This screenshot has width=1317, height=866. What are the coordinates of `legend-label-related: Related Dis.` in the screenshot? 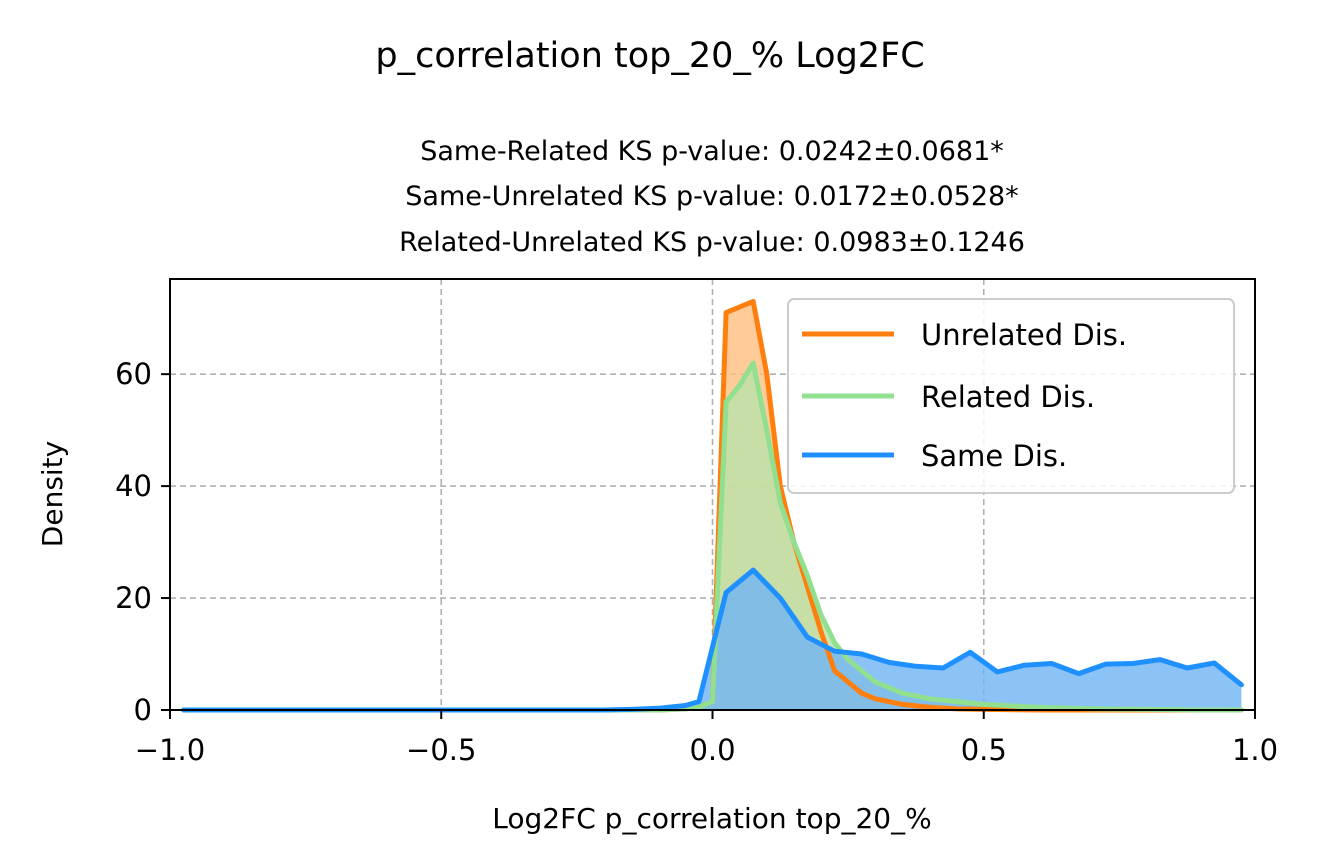 It's located at (1008, 397).